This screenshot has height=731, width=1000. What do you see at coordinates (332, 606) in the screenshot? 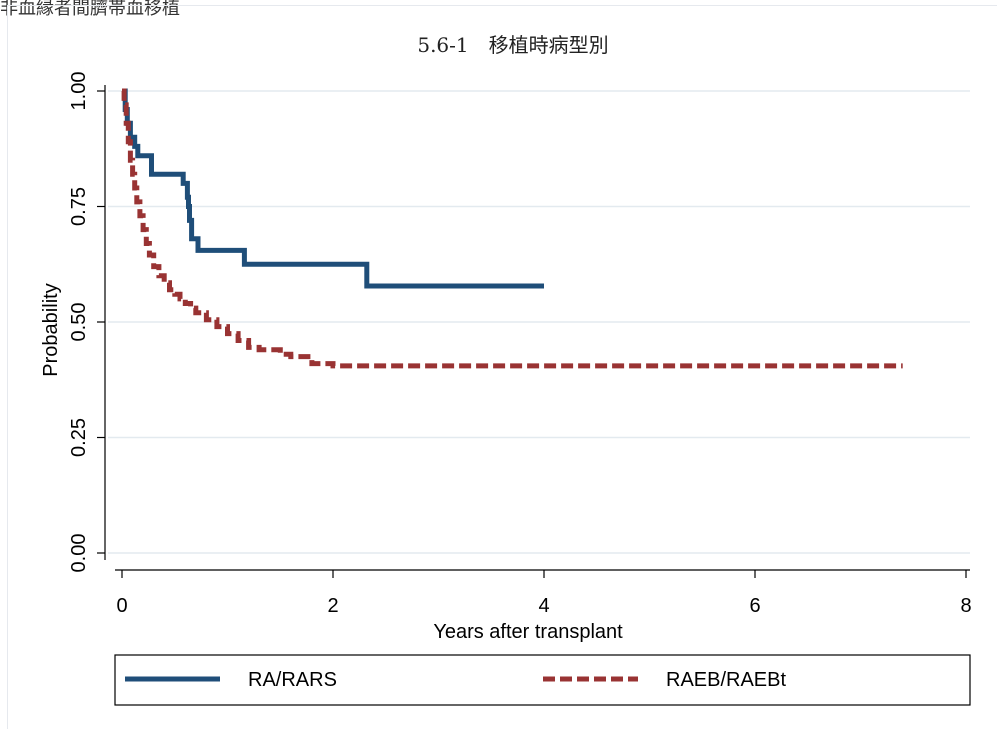
I see `x-tick-label: 2` at bounding box center [332, 606].